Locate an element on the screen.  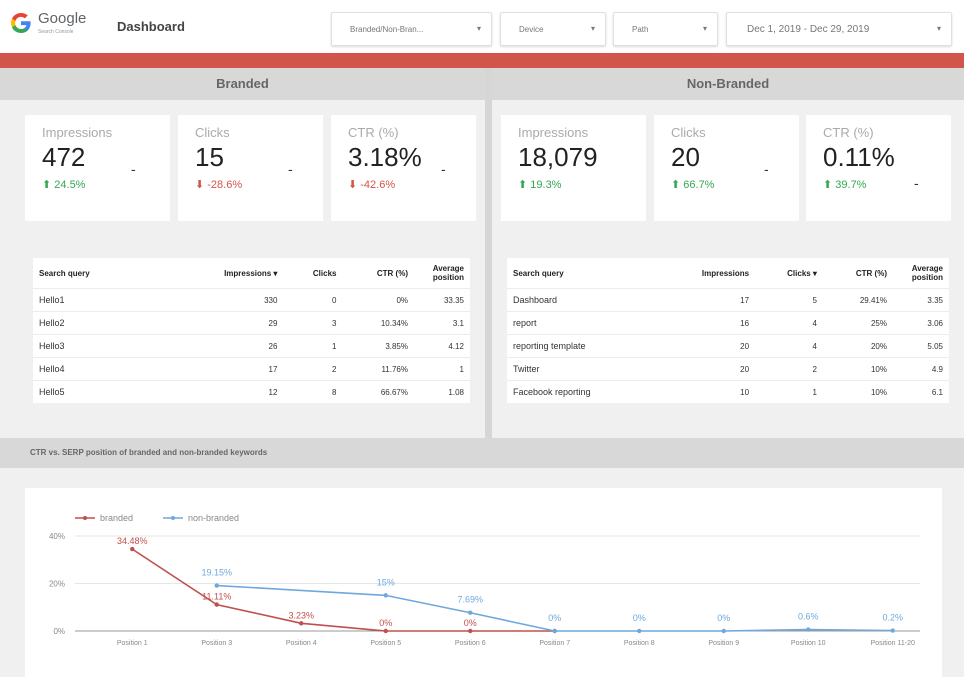
data-label: 7.69% is located at coordinates (470, 600).